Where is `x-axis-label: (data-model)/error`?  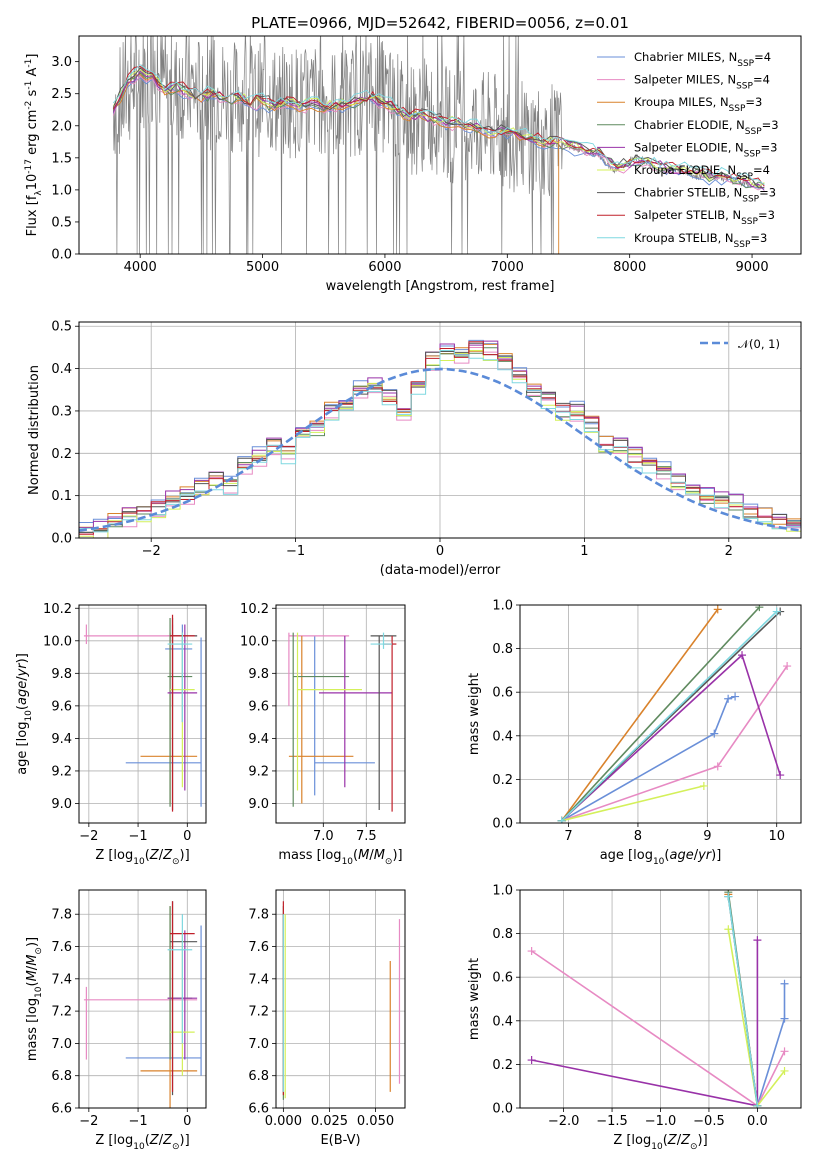 x-axis-label: (data-model)/error is located at coordinates (440, 570).